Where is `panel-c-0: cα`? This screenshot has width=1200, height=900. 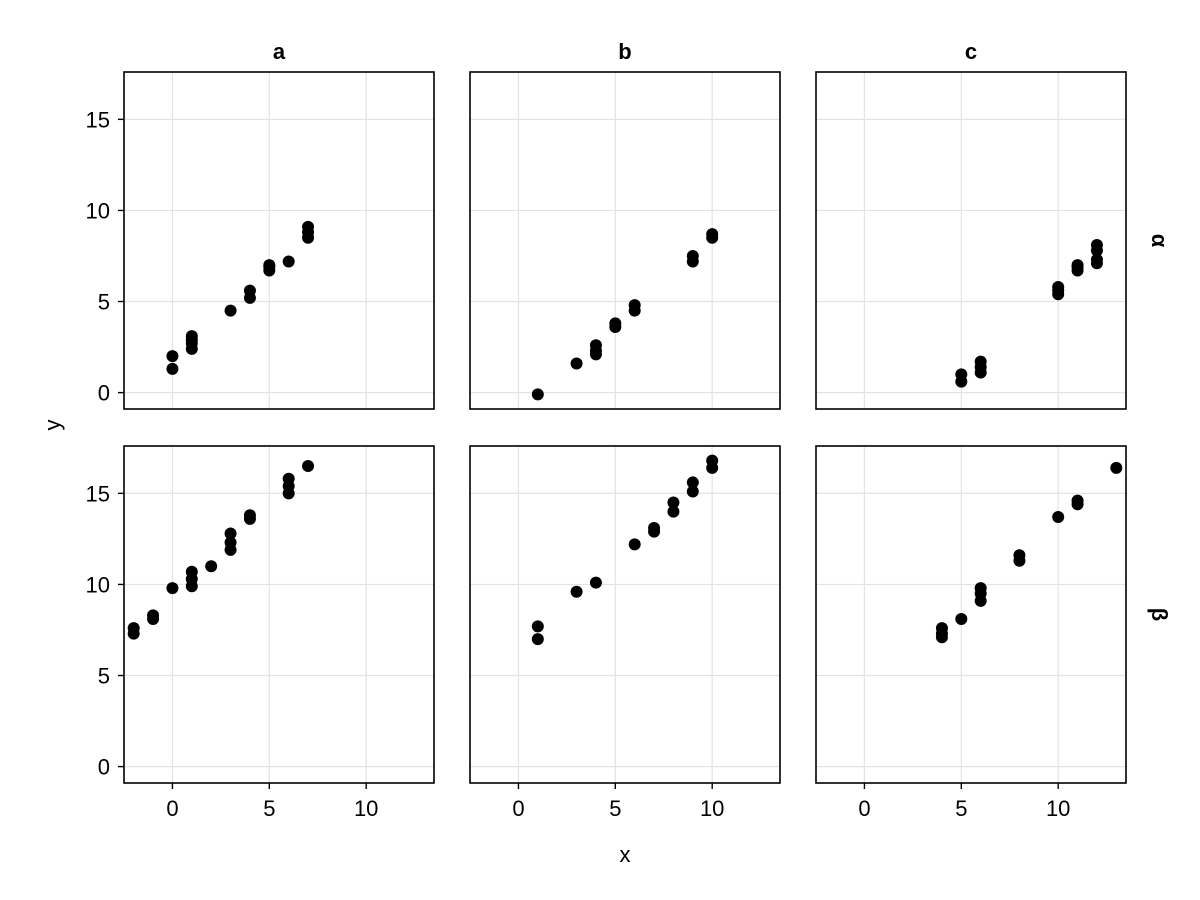 panel-c-0: cα is located at coordinates (993, 224).